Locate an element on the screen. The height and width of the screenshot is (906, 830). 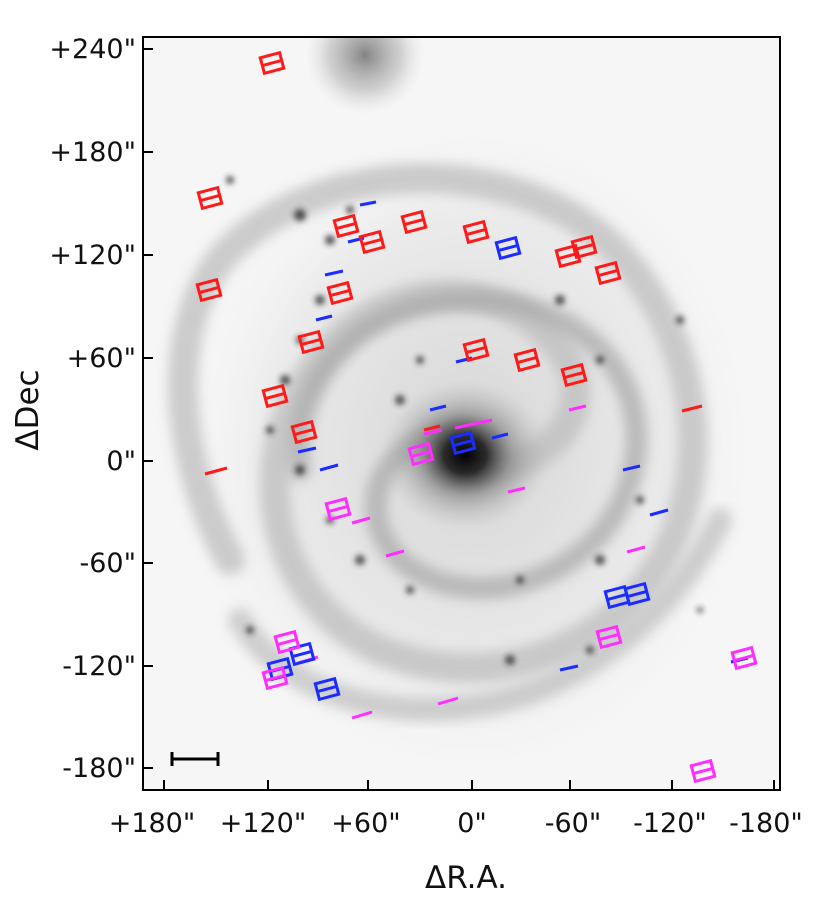
spiral-arm-inner is located at coordinates (468, 444).